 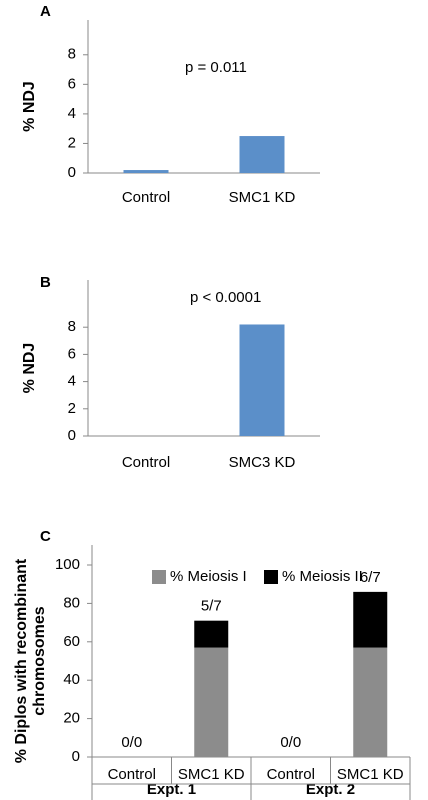 What do you see at coordinates (262, 462) in the screenshot?
I see `x-tick-label: SMC3 KD` at bounding box center [262, 462].